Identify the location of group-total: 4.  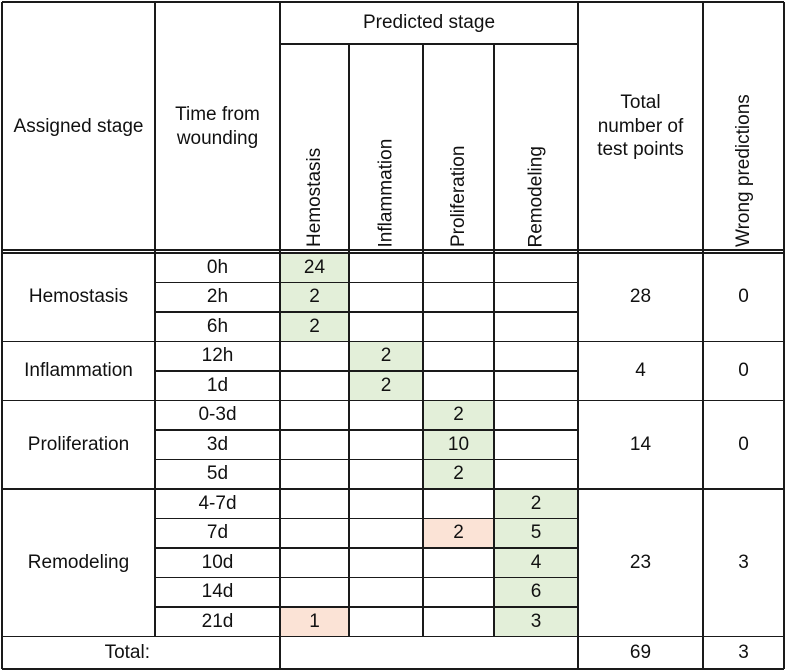
(640, 371).